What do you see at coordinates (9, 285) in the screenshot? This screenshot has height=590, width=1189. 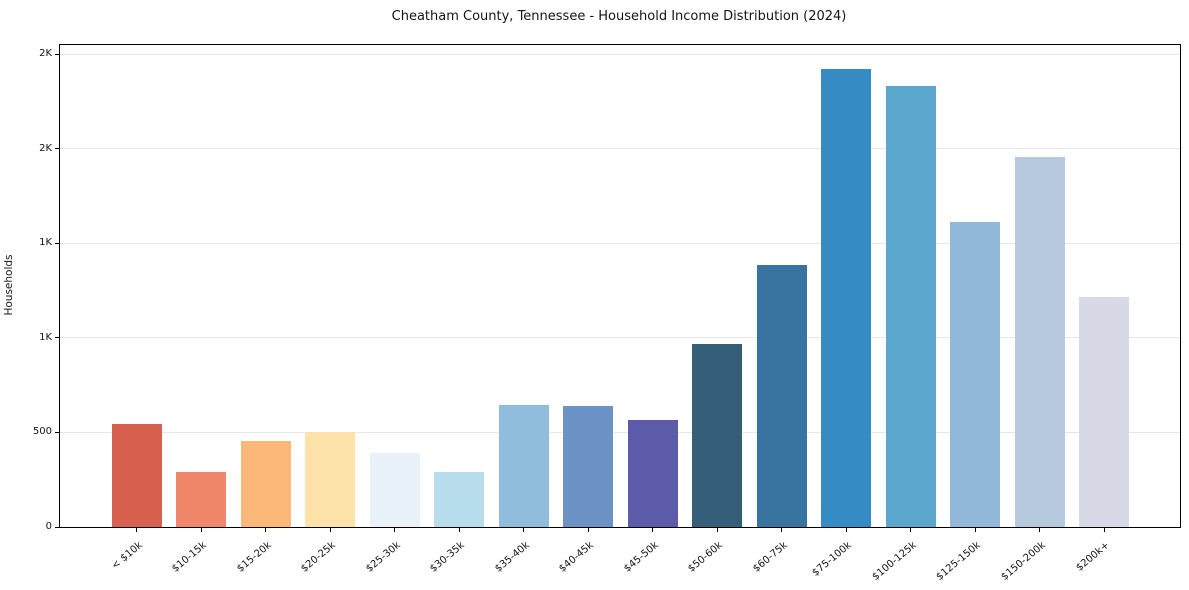 I see `y-axis-label: Households` at bounding box center [9, 285].